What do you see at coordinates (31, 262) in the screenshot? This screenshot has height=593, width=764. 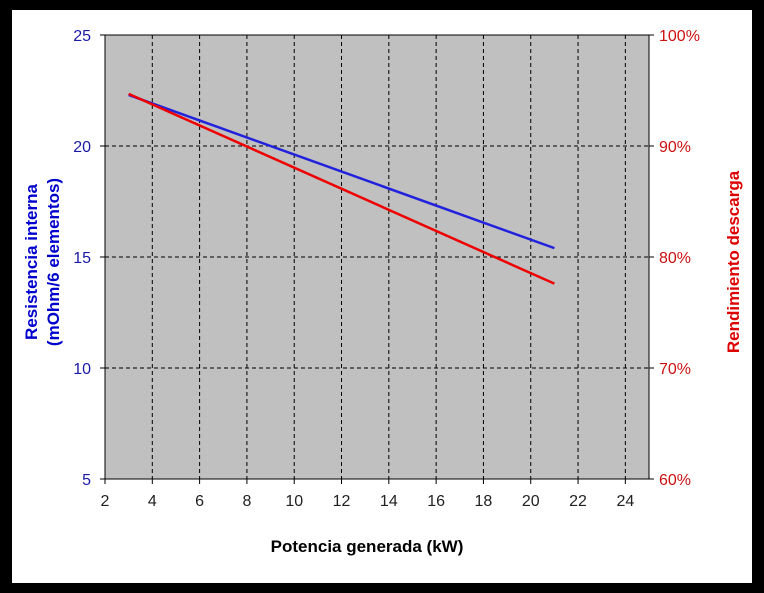 I see `left-axis-label-line1: Resistencia interna` at bounding box center [31, 262].